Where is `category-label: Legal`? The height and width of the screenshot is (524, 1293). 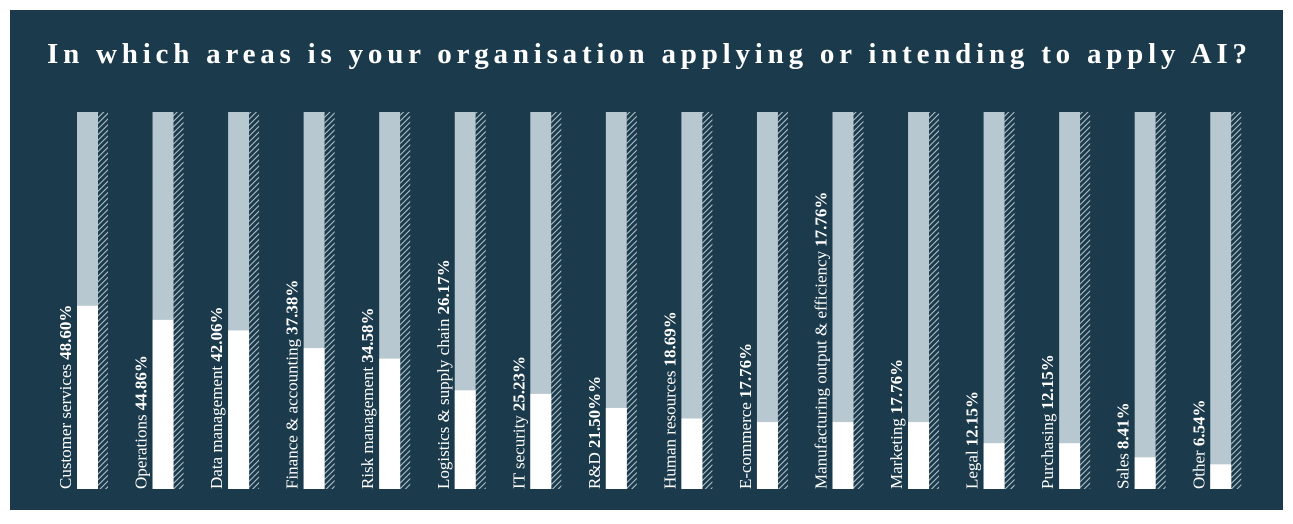
category-label: Legal is located at coordinates (972, 469).